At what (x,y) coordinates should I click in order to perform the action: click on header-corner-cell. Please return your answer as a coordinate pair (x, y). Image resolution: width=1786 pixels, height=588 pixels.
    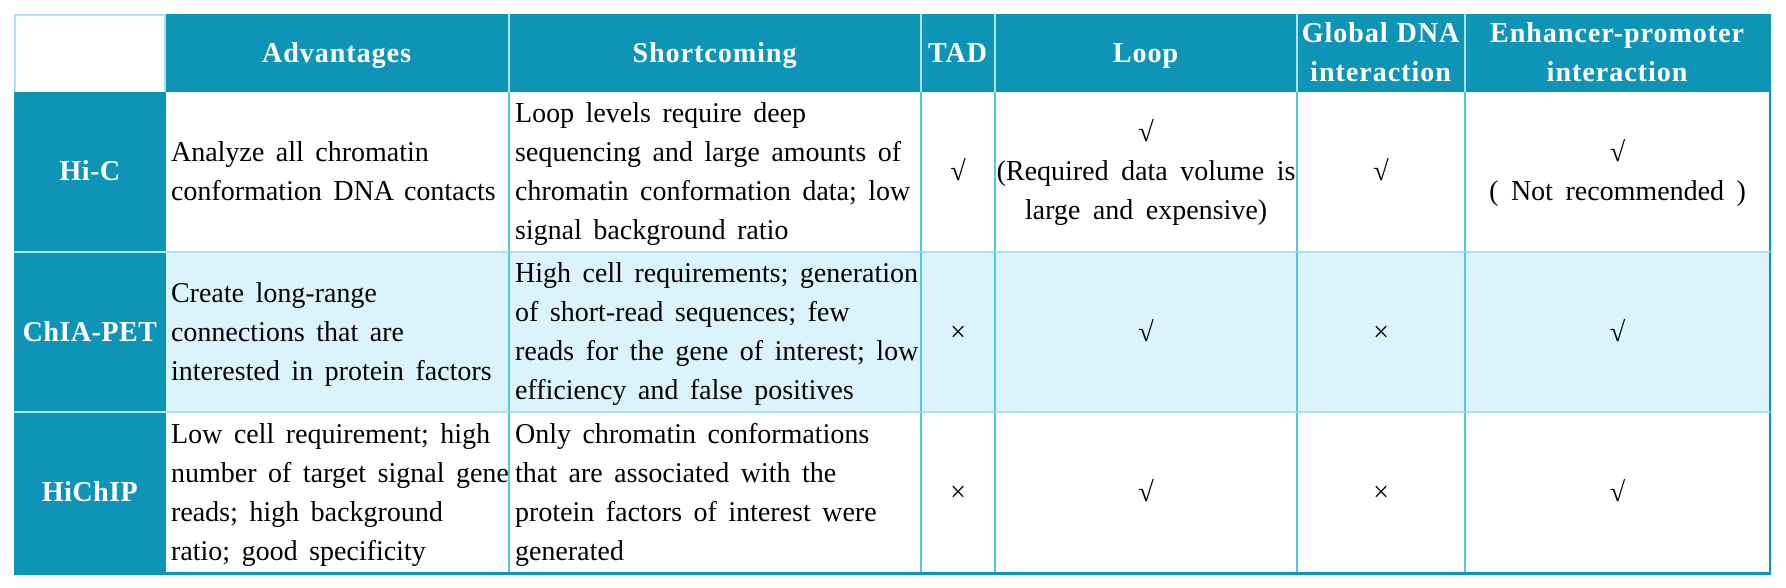
    Looking at the image, I should click on (90, 53).